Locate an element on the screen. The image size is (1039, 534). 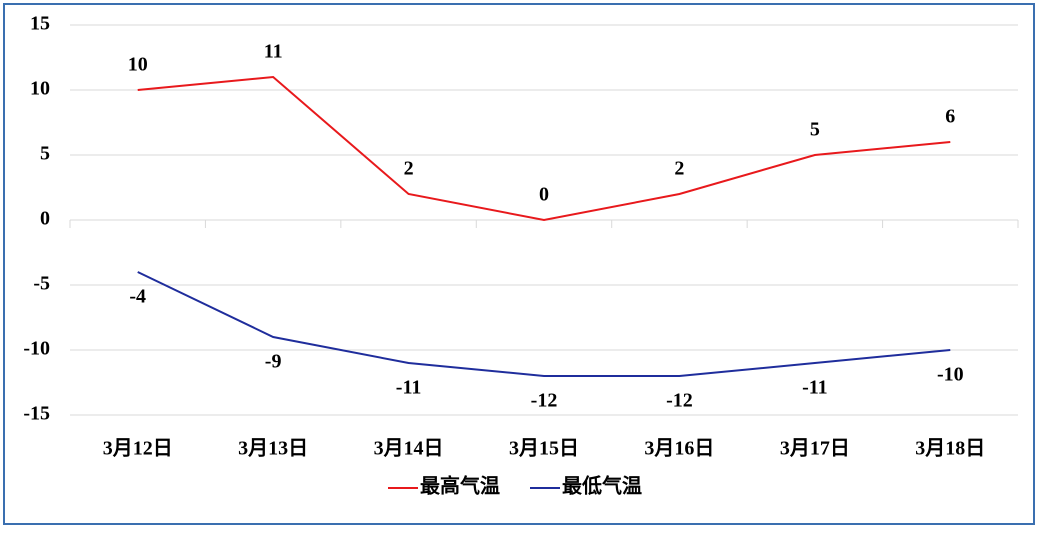
y-tick-label: 0 is located at coordinates (45, 219).